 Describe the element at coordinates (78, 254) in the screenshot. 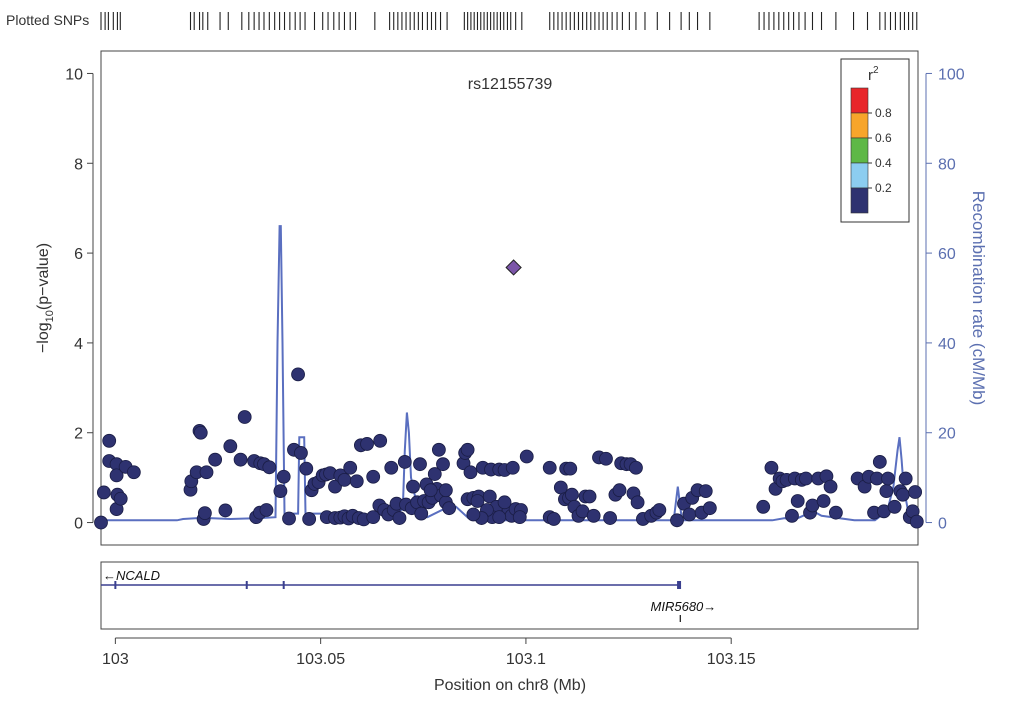

I see `y-tick-label: 6` at that location.